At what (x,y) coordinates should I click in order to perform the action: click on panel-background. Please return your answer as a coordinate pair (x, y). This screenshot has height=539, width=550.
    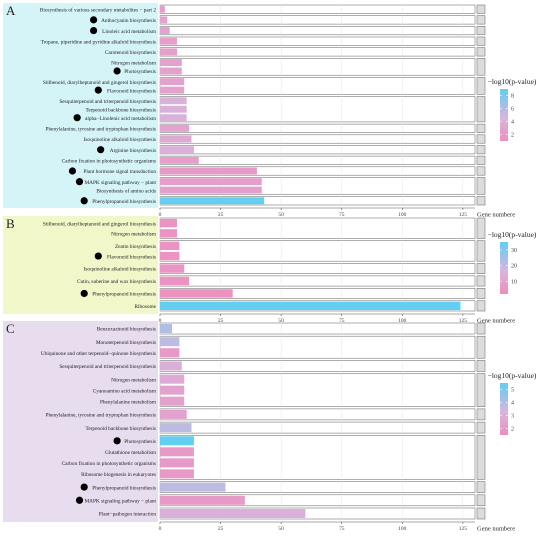
    Looking at the image, I should click on (80, 265).